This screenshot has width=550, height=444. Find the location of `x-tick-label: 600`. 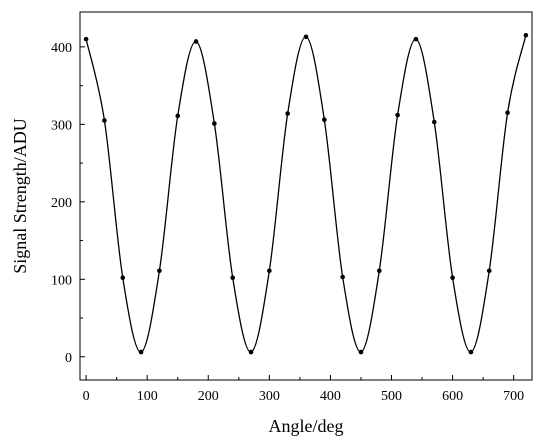

x-tick-label: 600 is located at coordinates (452, 396).